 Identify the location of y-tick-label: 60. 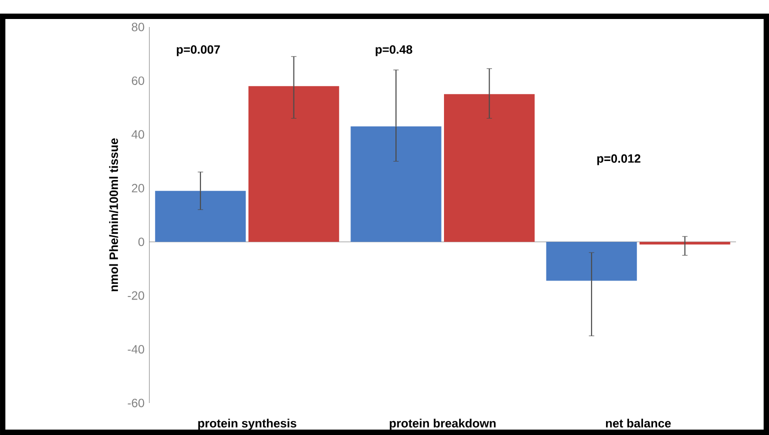
(138, 80).